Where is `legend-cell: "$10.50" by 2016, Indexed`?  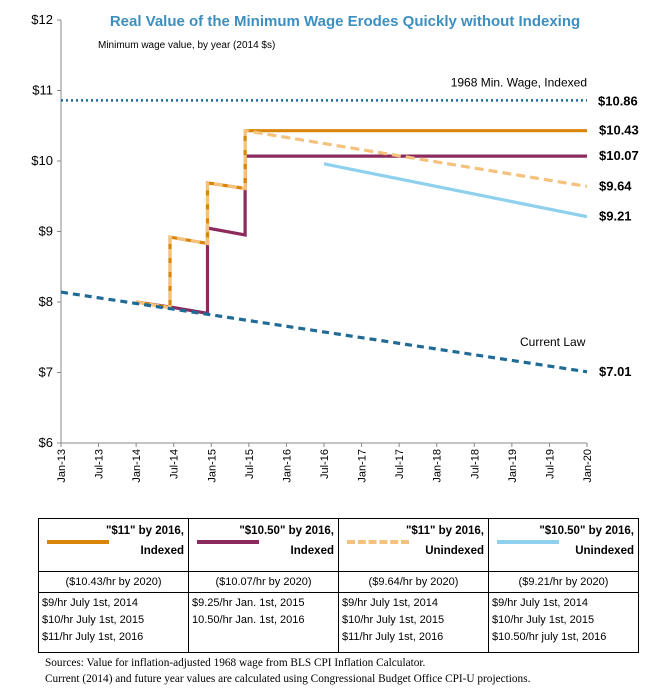 legend-cell: "$10.50" by 2016, Indexed is located at coordinates (263, 545).